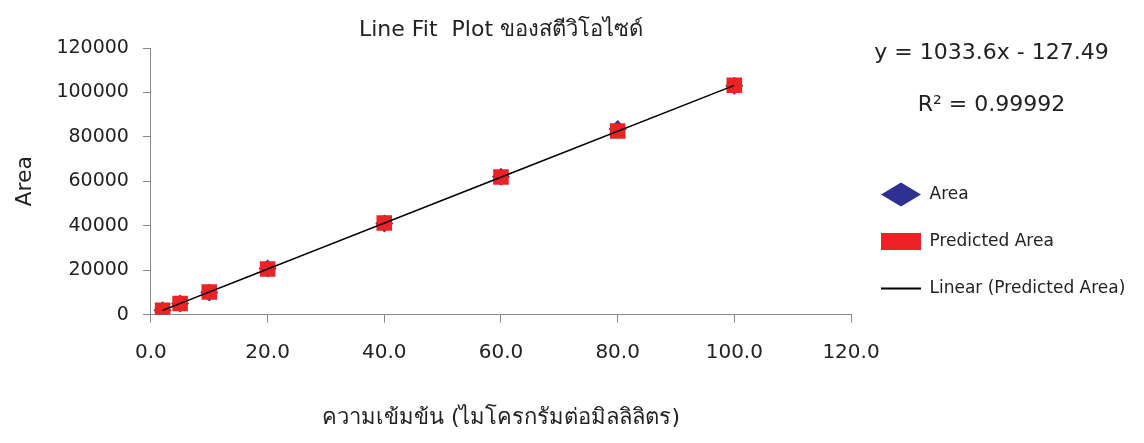 The height and width of the screenshot is (443, 1144). I want to click on y-tick-label: 120000, so click(92, 45).